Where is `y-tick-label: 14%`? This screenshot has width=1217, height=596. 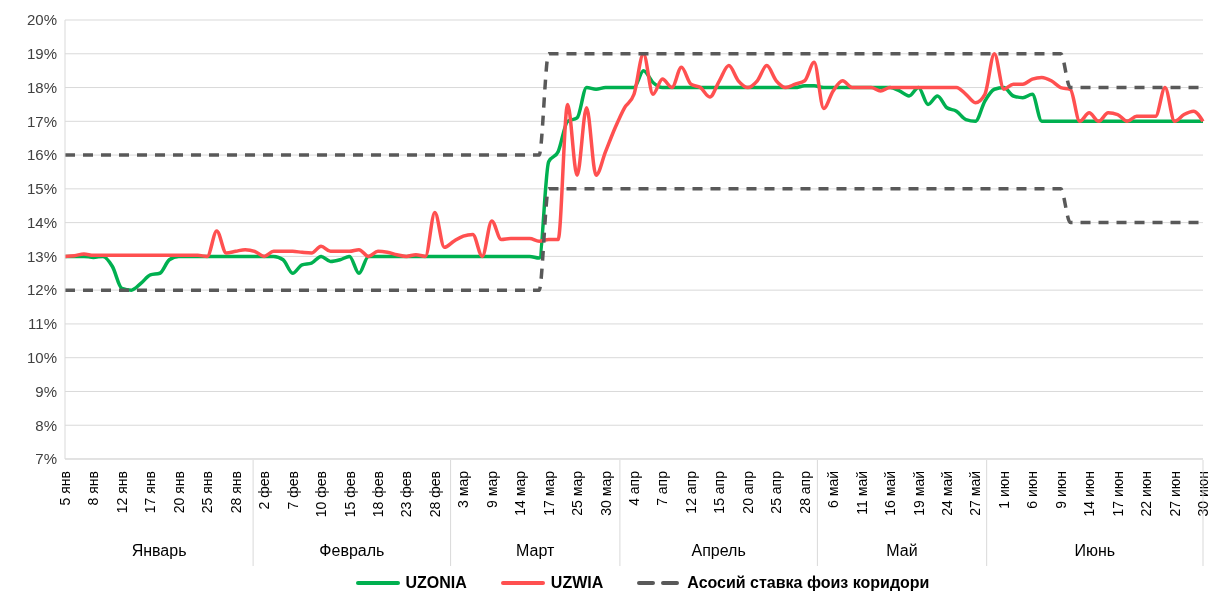
y-tick-label: 14% is located at coordinates (41, 222).